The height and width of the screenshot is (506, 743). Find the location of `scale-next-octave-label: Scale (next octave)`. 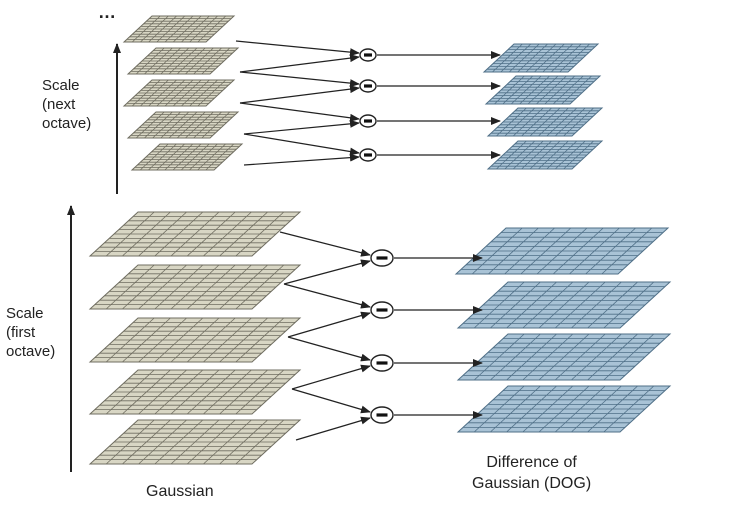

scale-next-octave-label: Scale (next octave) is located at coordinates (66, 104).